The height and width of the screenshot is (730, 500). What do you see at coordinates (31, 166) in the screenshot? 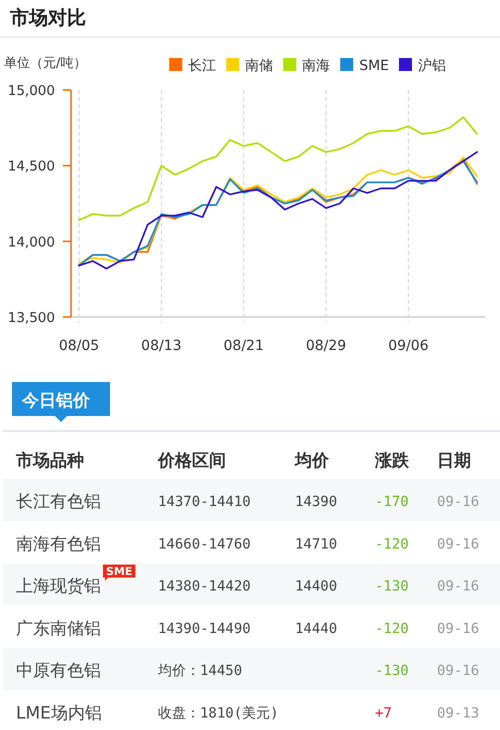
I see `y-tick-label: 14,500` at bounding box center [31, 166].